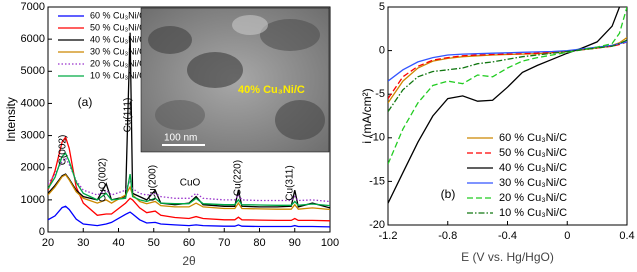 This screenshot has height=272, width=637. I want to click on x-tick-label: 80, so click(259, 243).